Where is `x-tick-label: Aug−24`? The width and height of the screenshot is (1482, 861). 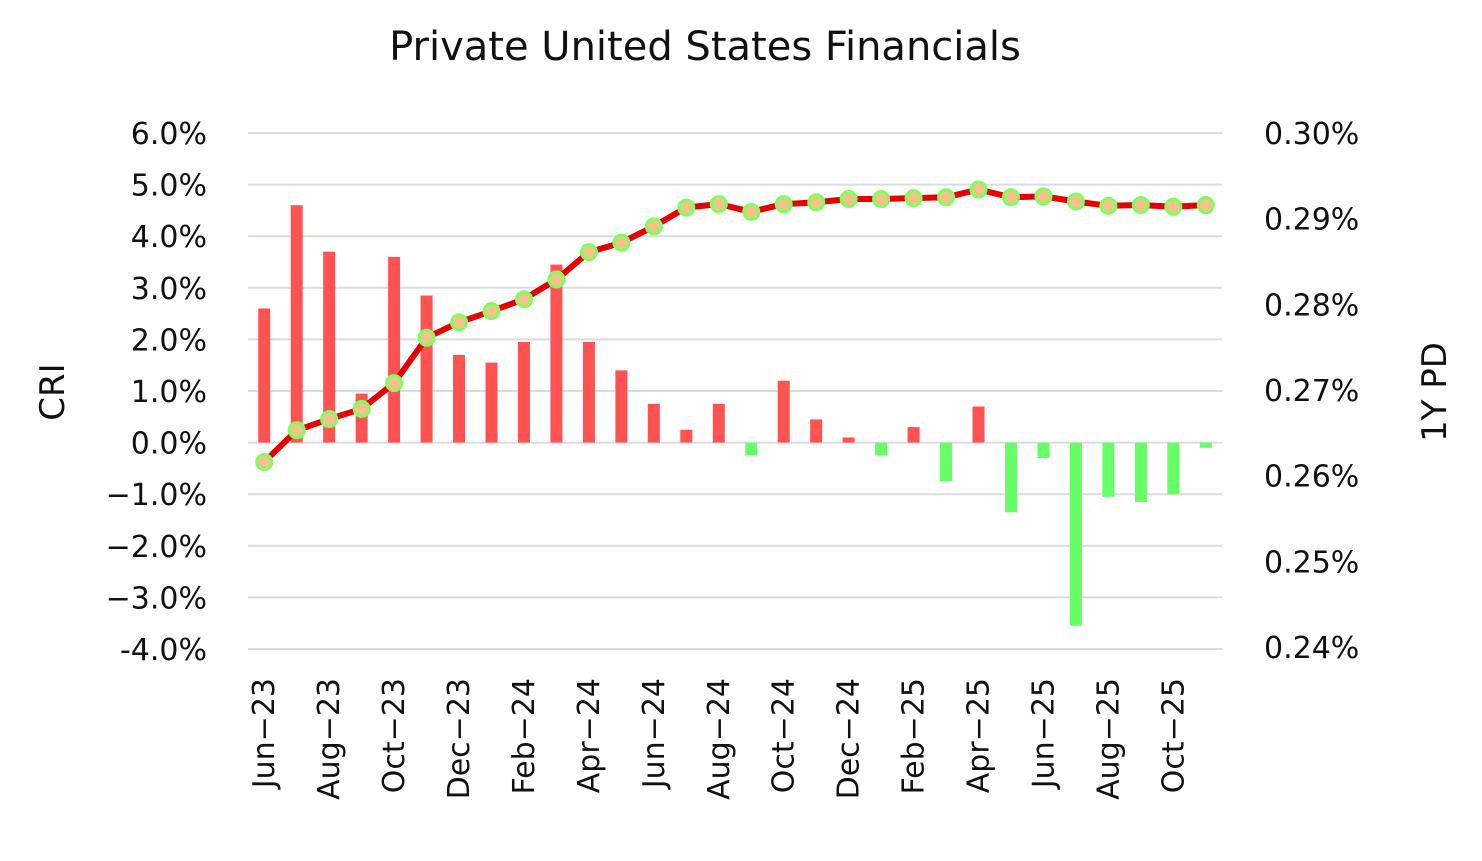 x-tick-label: Aug−24 is located at coordinates (719, 739).